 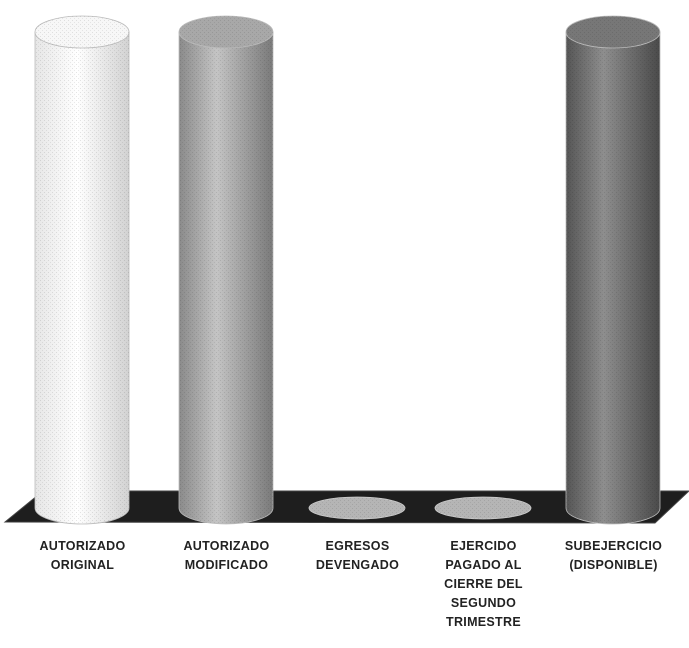 What do you see at coordinates (226, 555) in the screenshot?
I see `category-label-1: AUTORIZADO MODIFICADO` at bounding box center [226, 555].